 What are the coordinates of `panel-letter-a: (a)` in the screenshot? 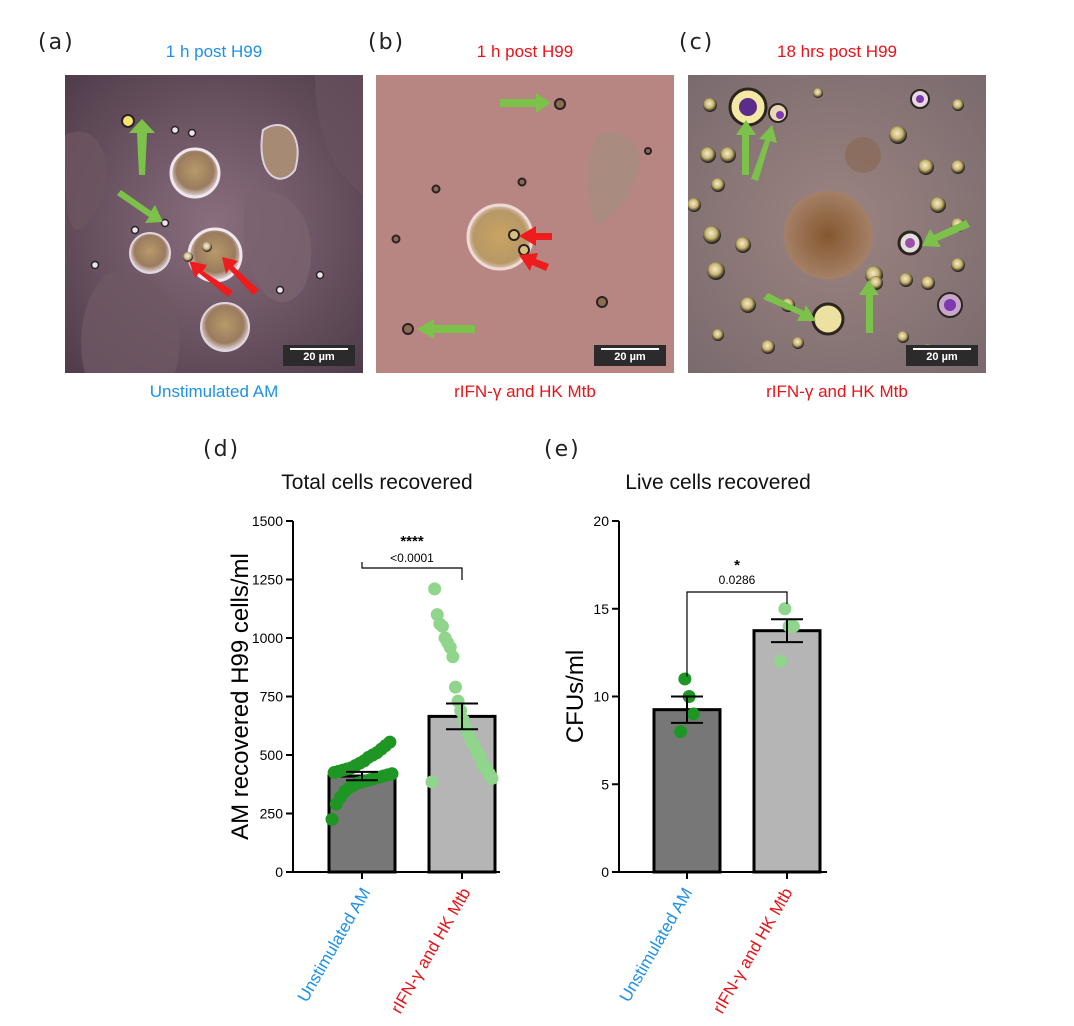 It's located at (56, 42).